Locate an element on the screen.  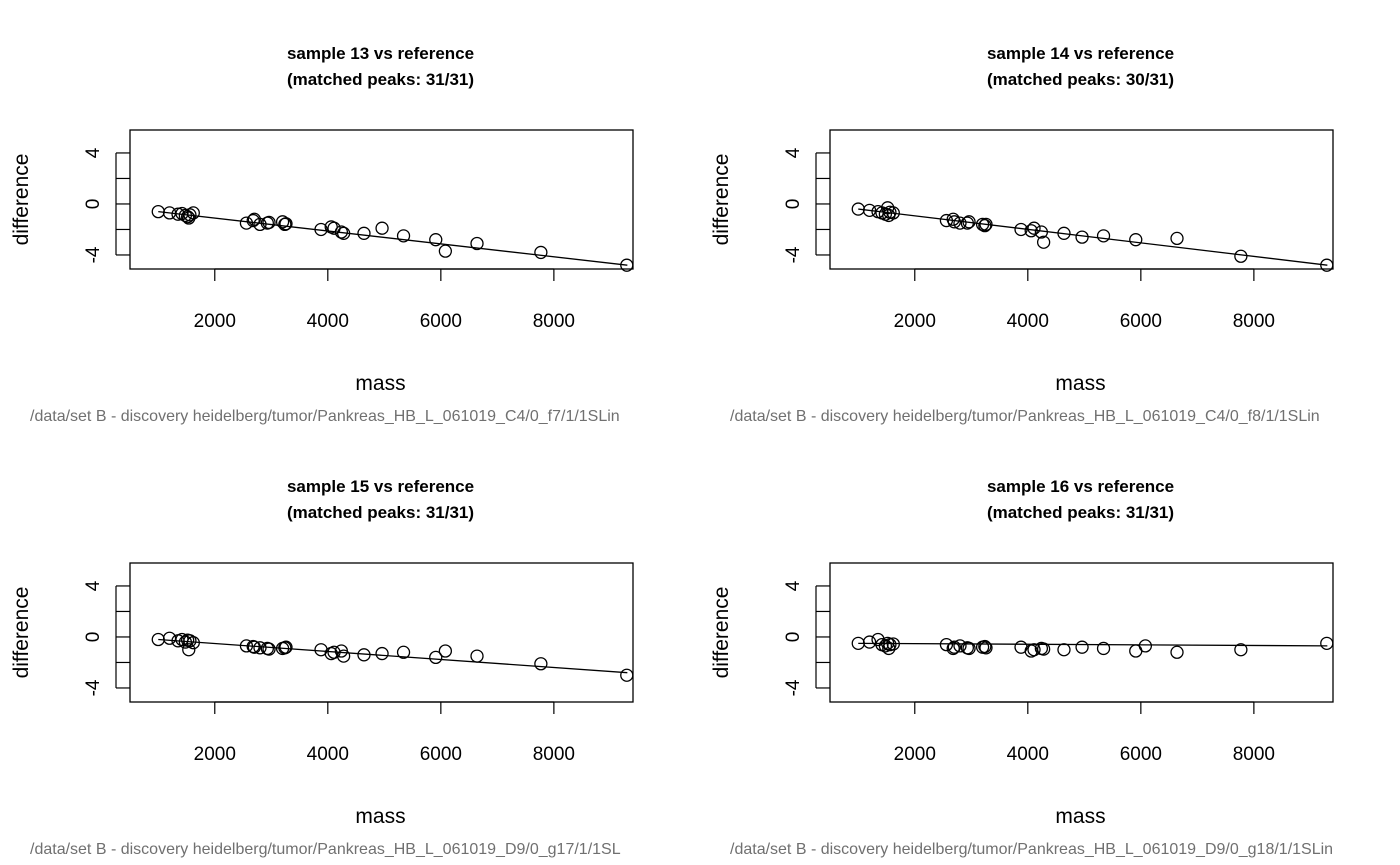
fit-line is located at coordinates (1093, 644).